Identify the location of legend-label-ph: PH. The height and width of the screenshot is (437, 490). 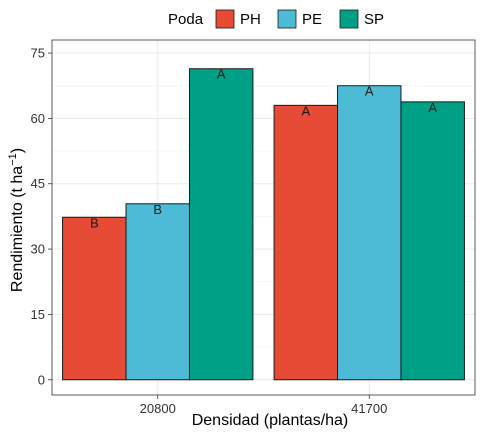
(250, 19).